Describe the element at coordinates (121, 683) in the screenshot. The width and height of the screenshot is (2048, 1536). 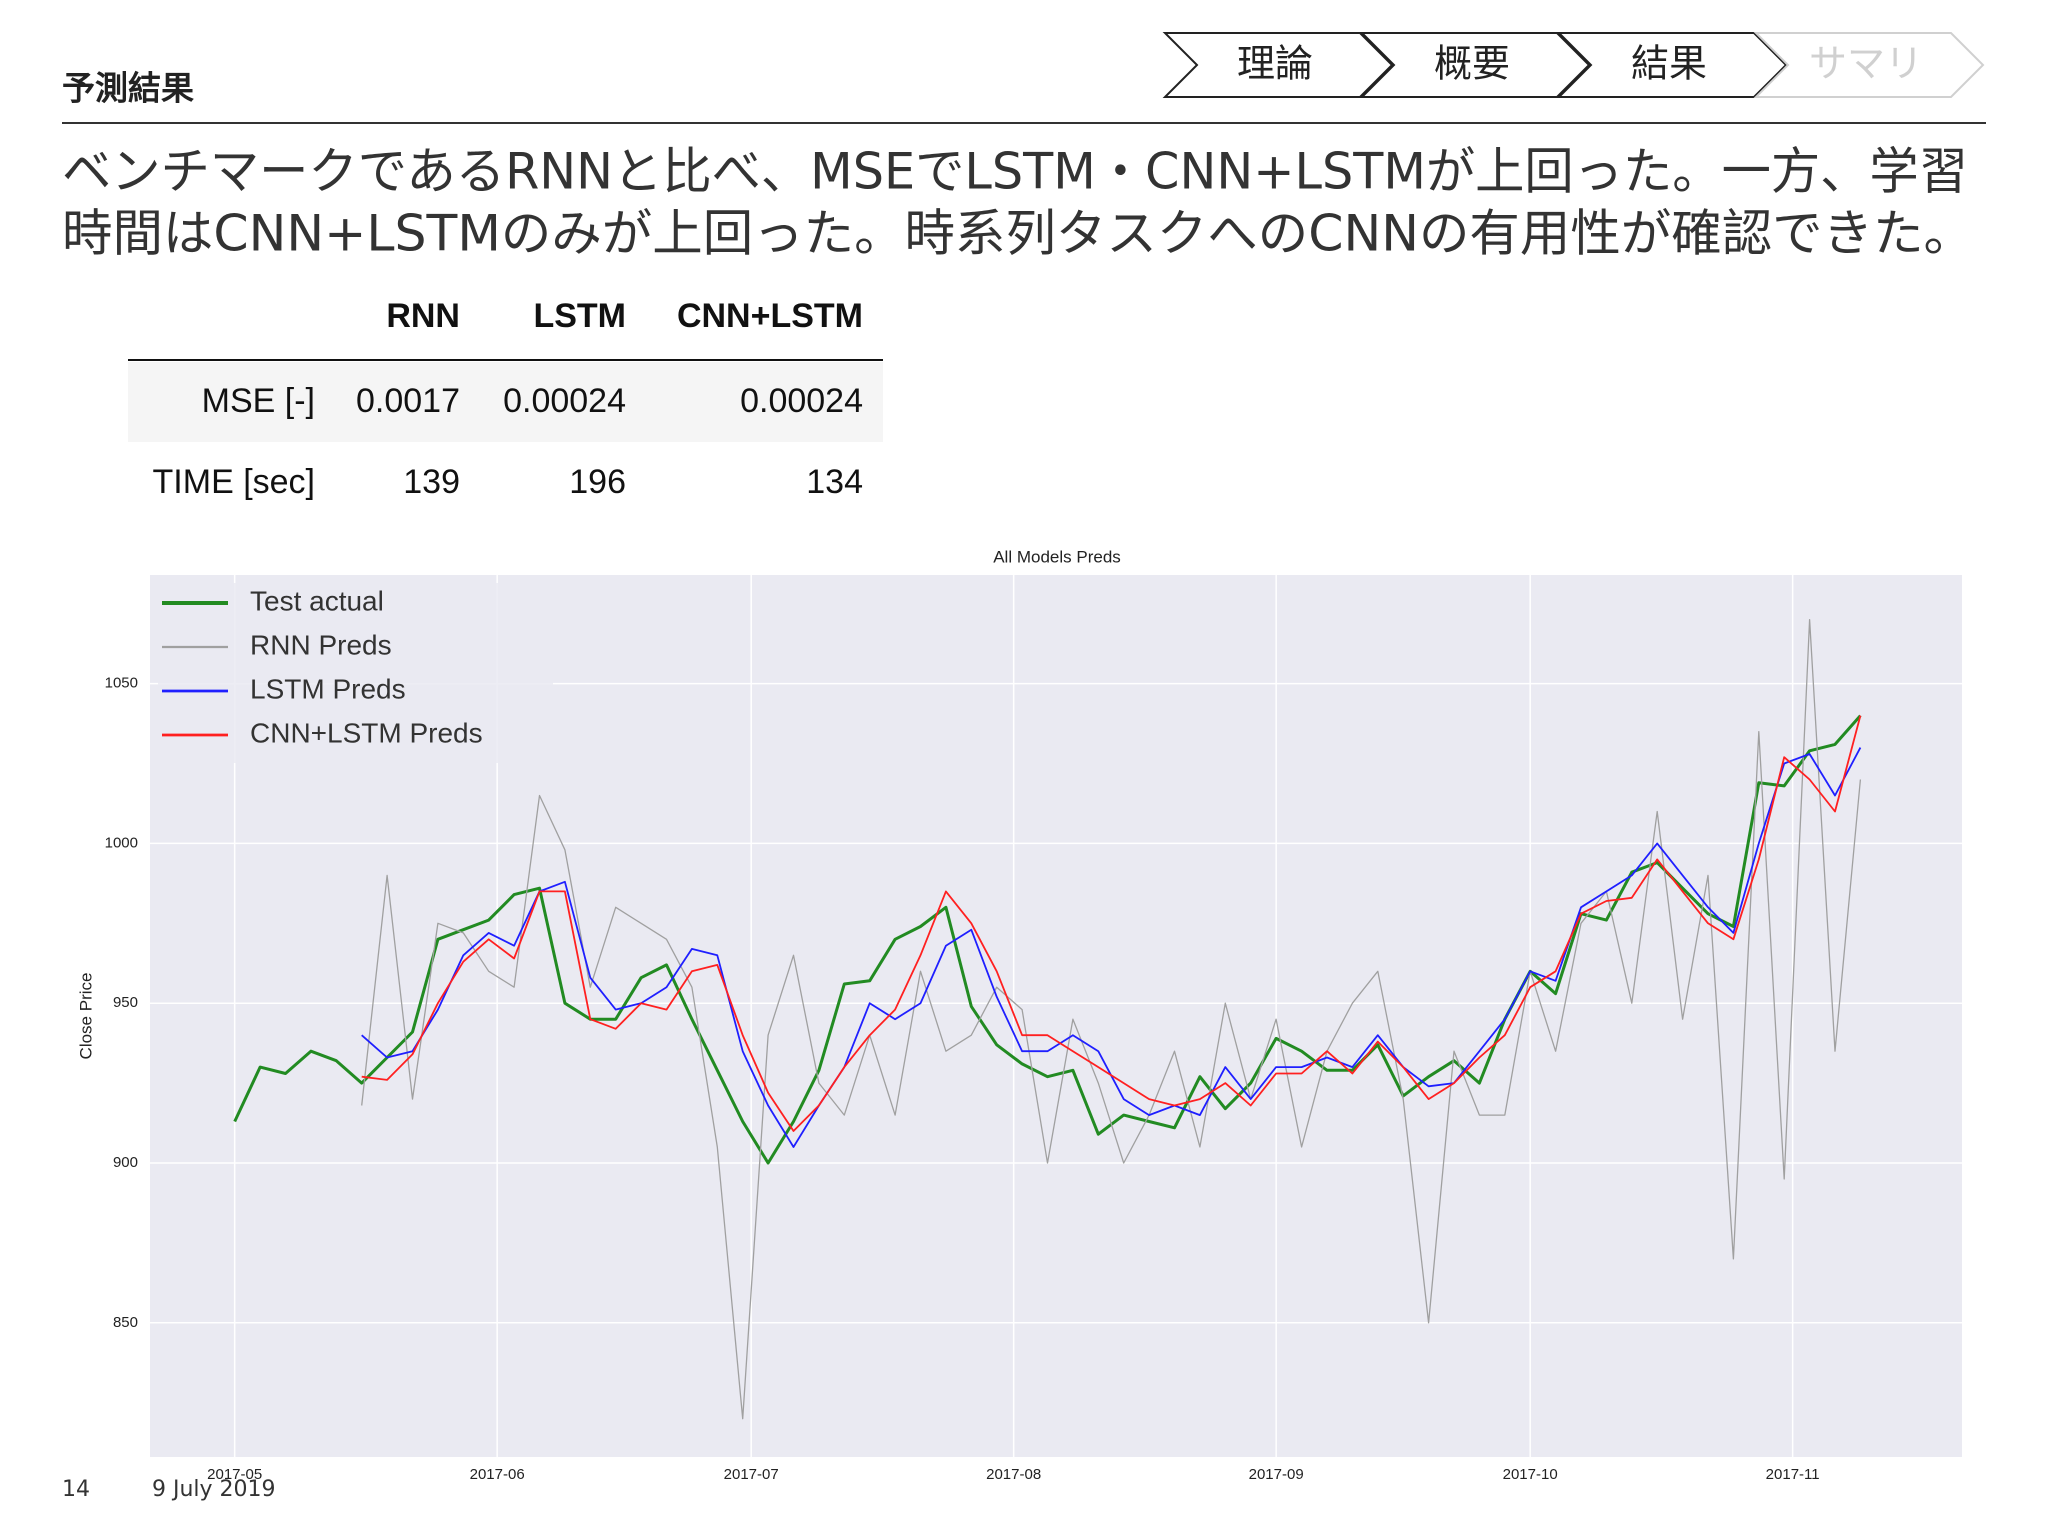
I see `y-tick-label: 1050` at that location.